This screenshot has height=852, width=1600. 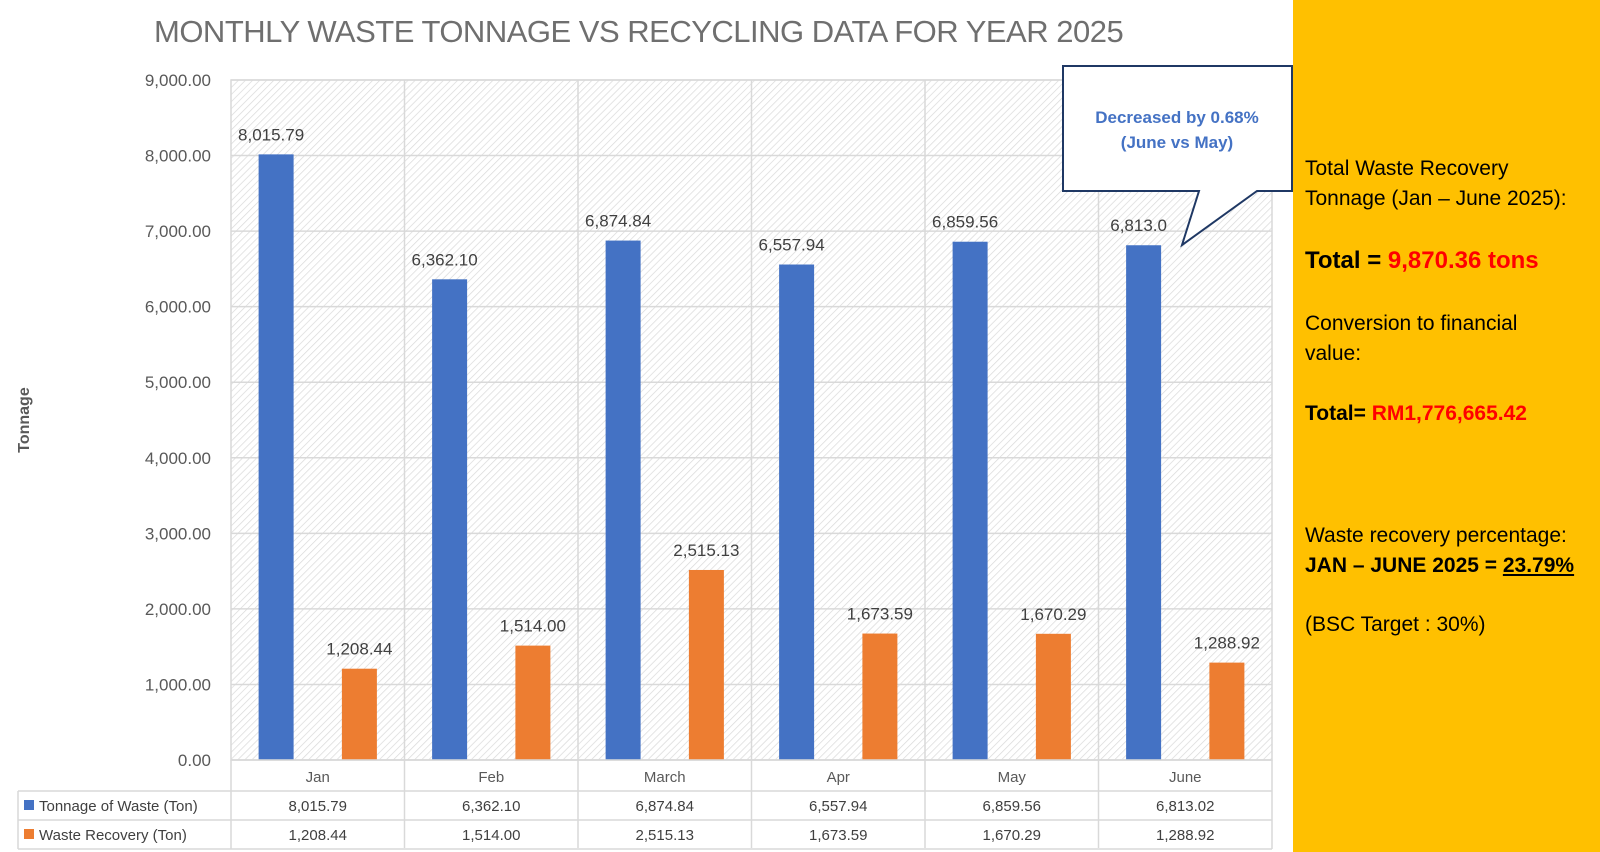 What do you see at coordinates (1538, 565) in the screenshot?
I see `percentage-value: 23.79%` at bounding box center [1538, 565].